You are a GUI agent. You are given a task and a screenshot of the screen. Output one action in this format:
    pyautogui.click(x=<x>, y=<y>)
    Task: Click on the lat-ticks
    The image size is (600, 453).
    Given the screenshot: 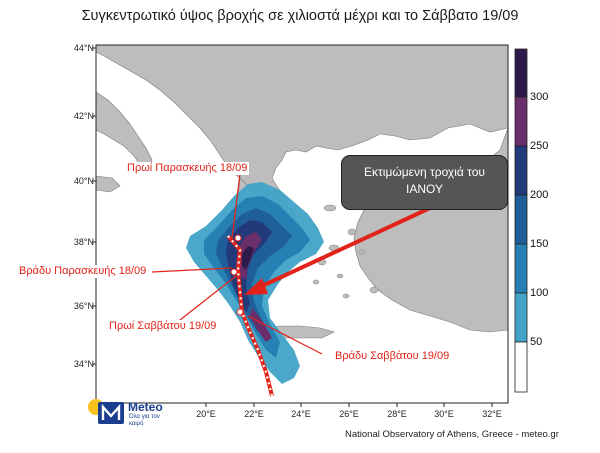 What is the action you would take?
    pyautogui.click(x=94, y=206)
    